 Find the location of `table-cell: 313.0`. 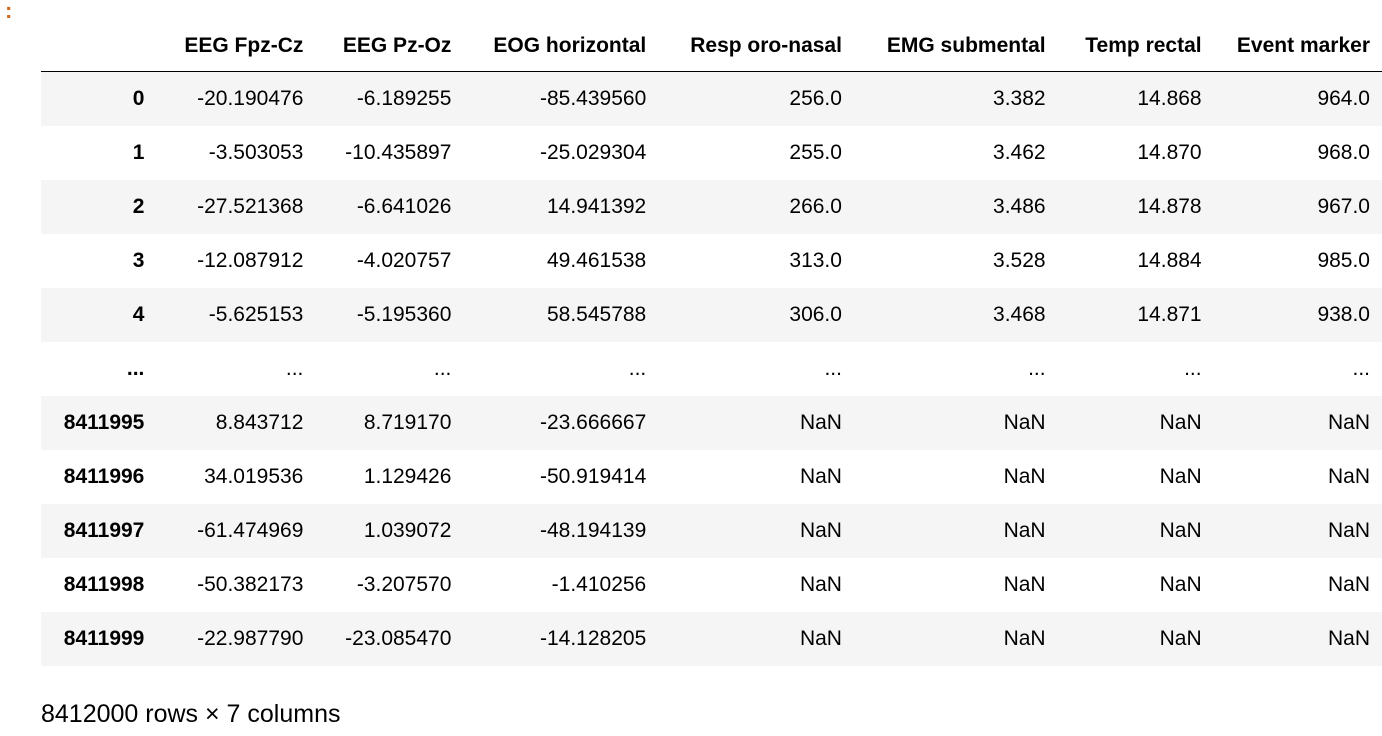

table-cell: 313.0 is located at coordinates (815, 260).